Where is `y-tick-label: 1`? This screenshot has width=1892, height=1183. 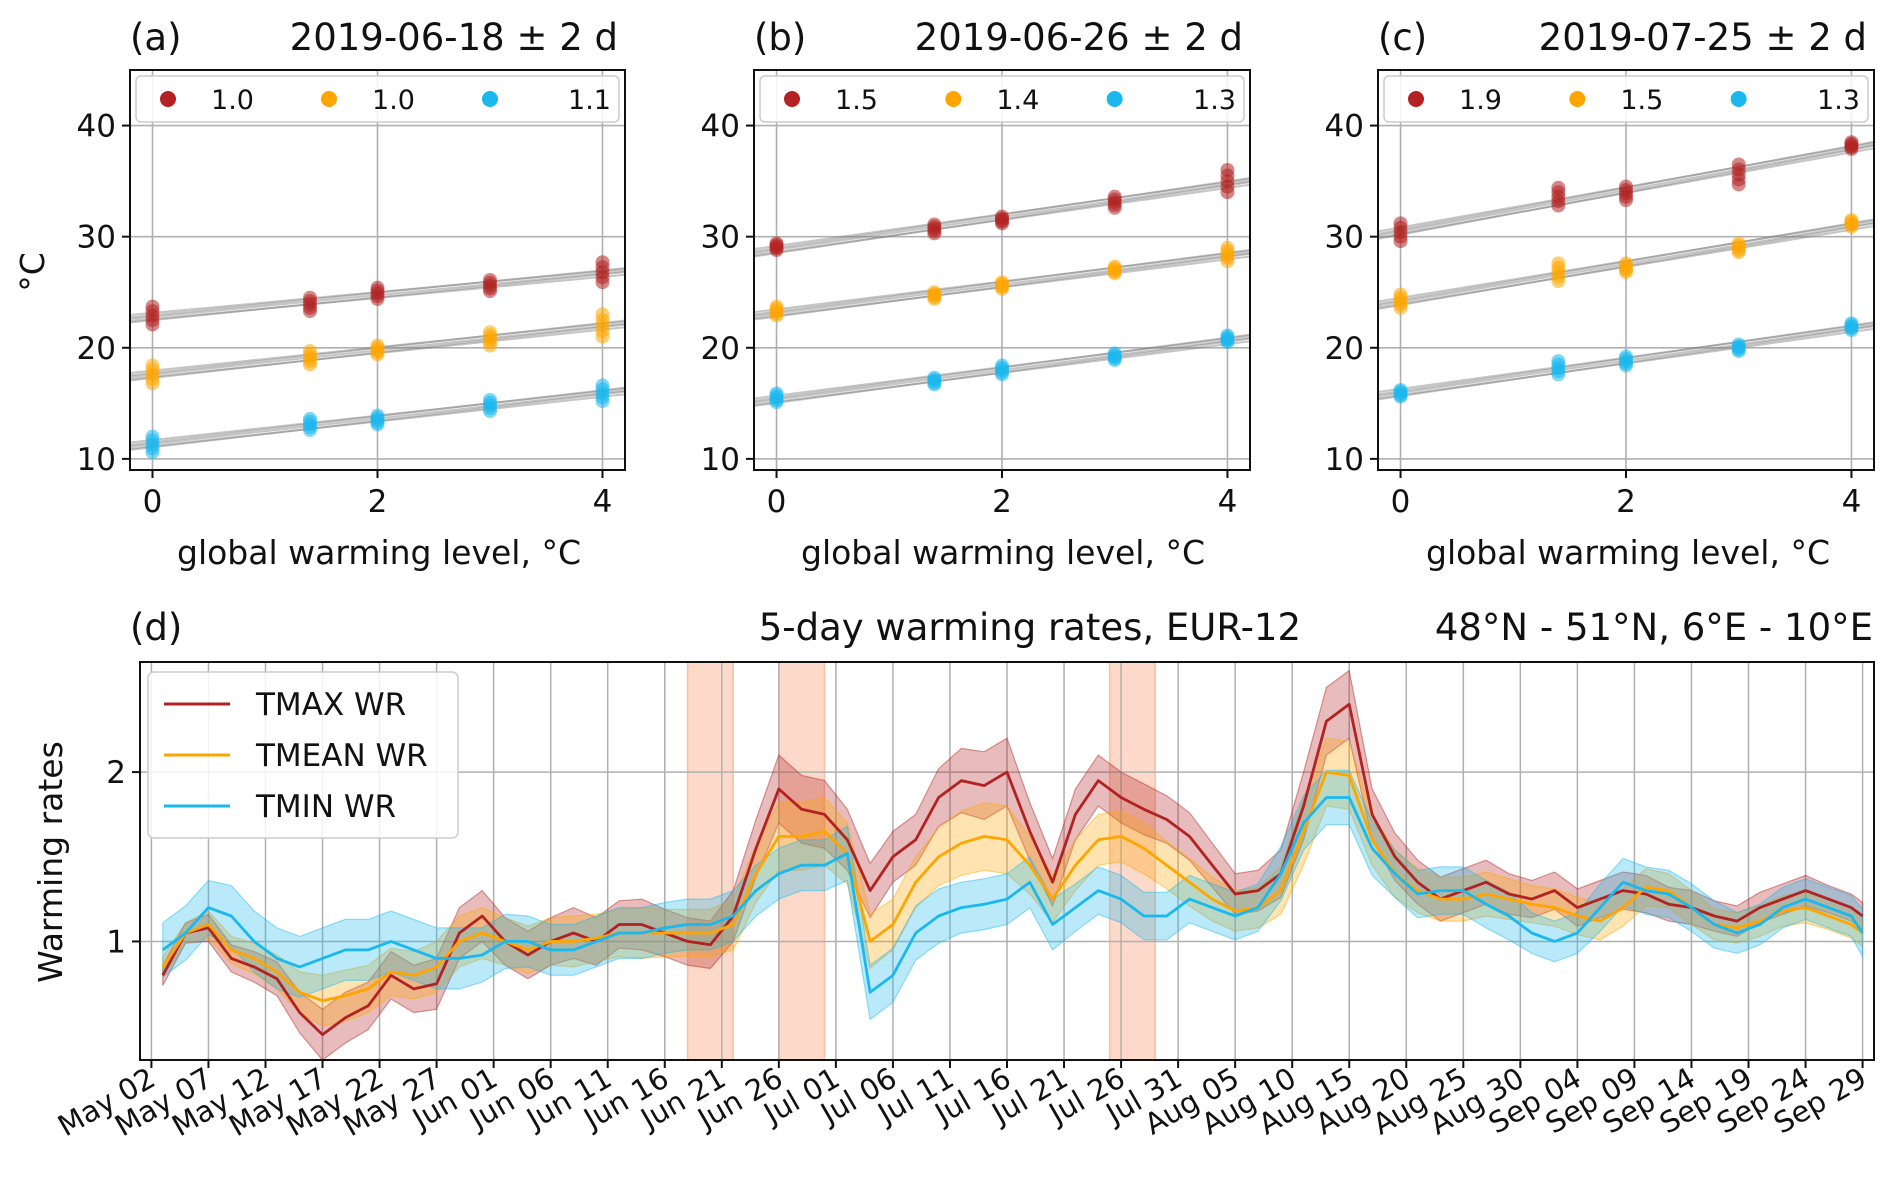 y-tick-label: 1 is located at coordinates (116, 942).